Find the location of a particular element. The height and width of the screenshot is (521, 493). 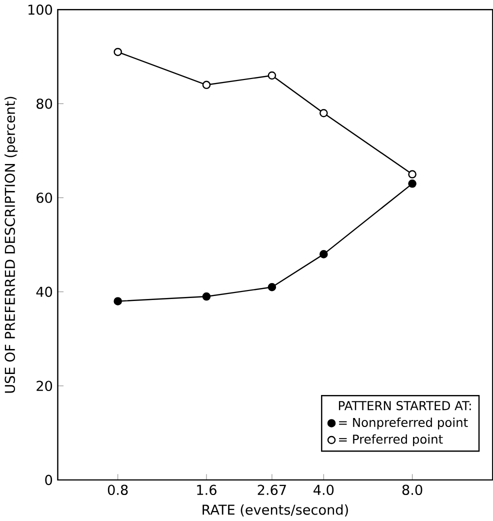

y-axis-title: USE OF PREFERRED DESCRIPTION (percent) is located at coordinates (11, 244).